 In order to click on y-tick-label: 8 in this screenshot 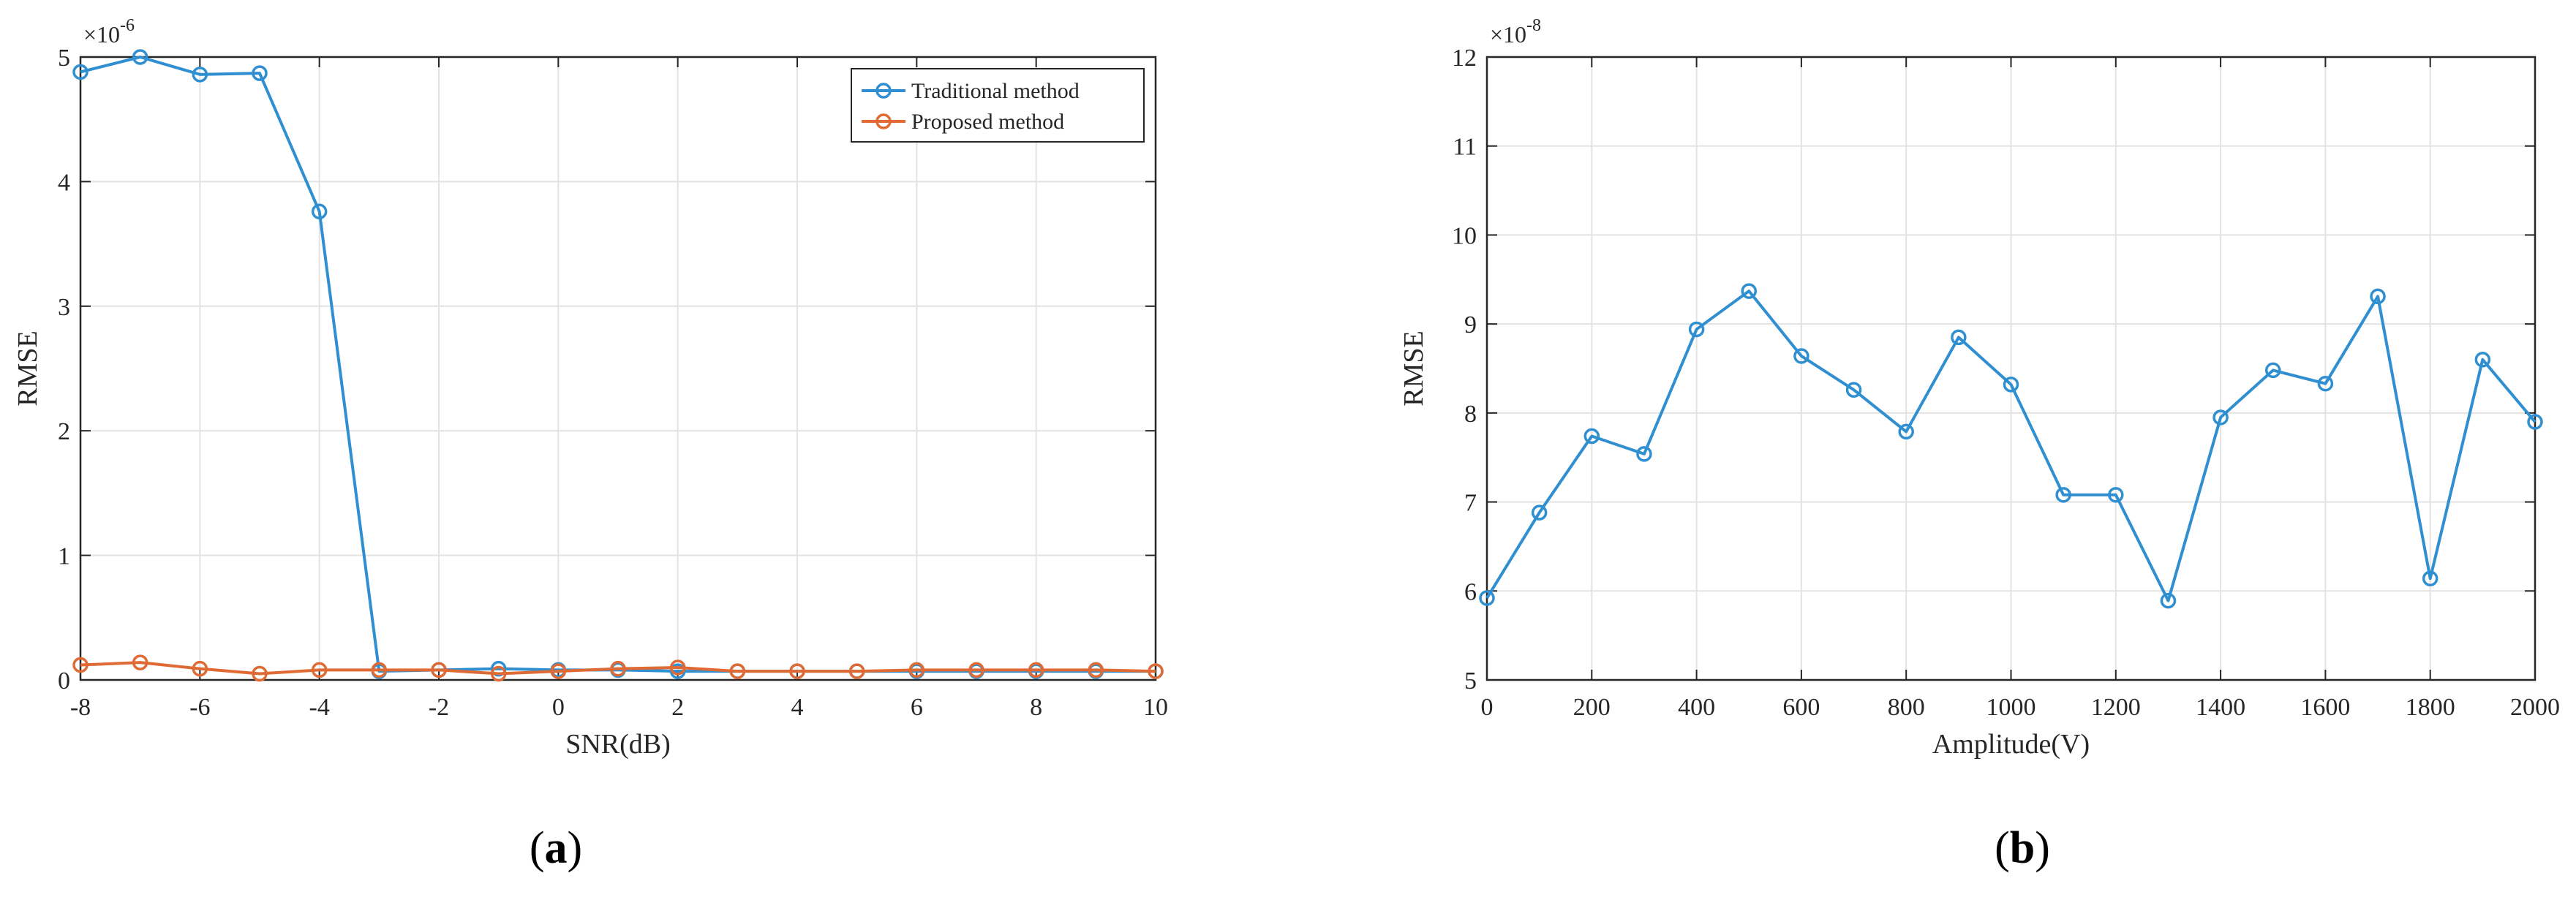, I will do `click(1470, 414)`.